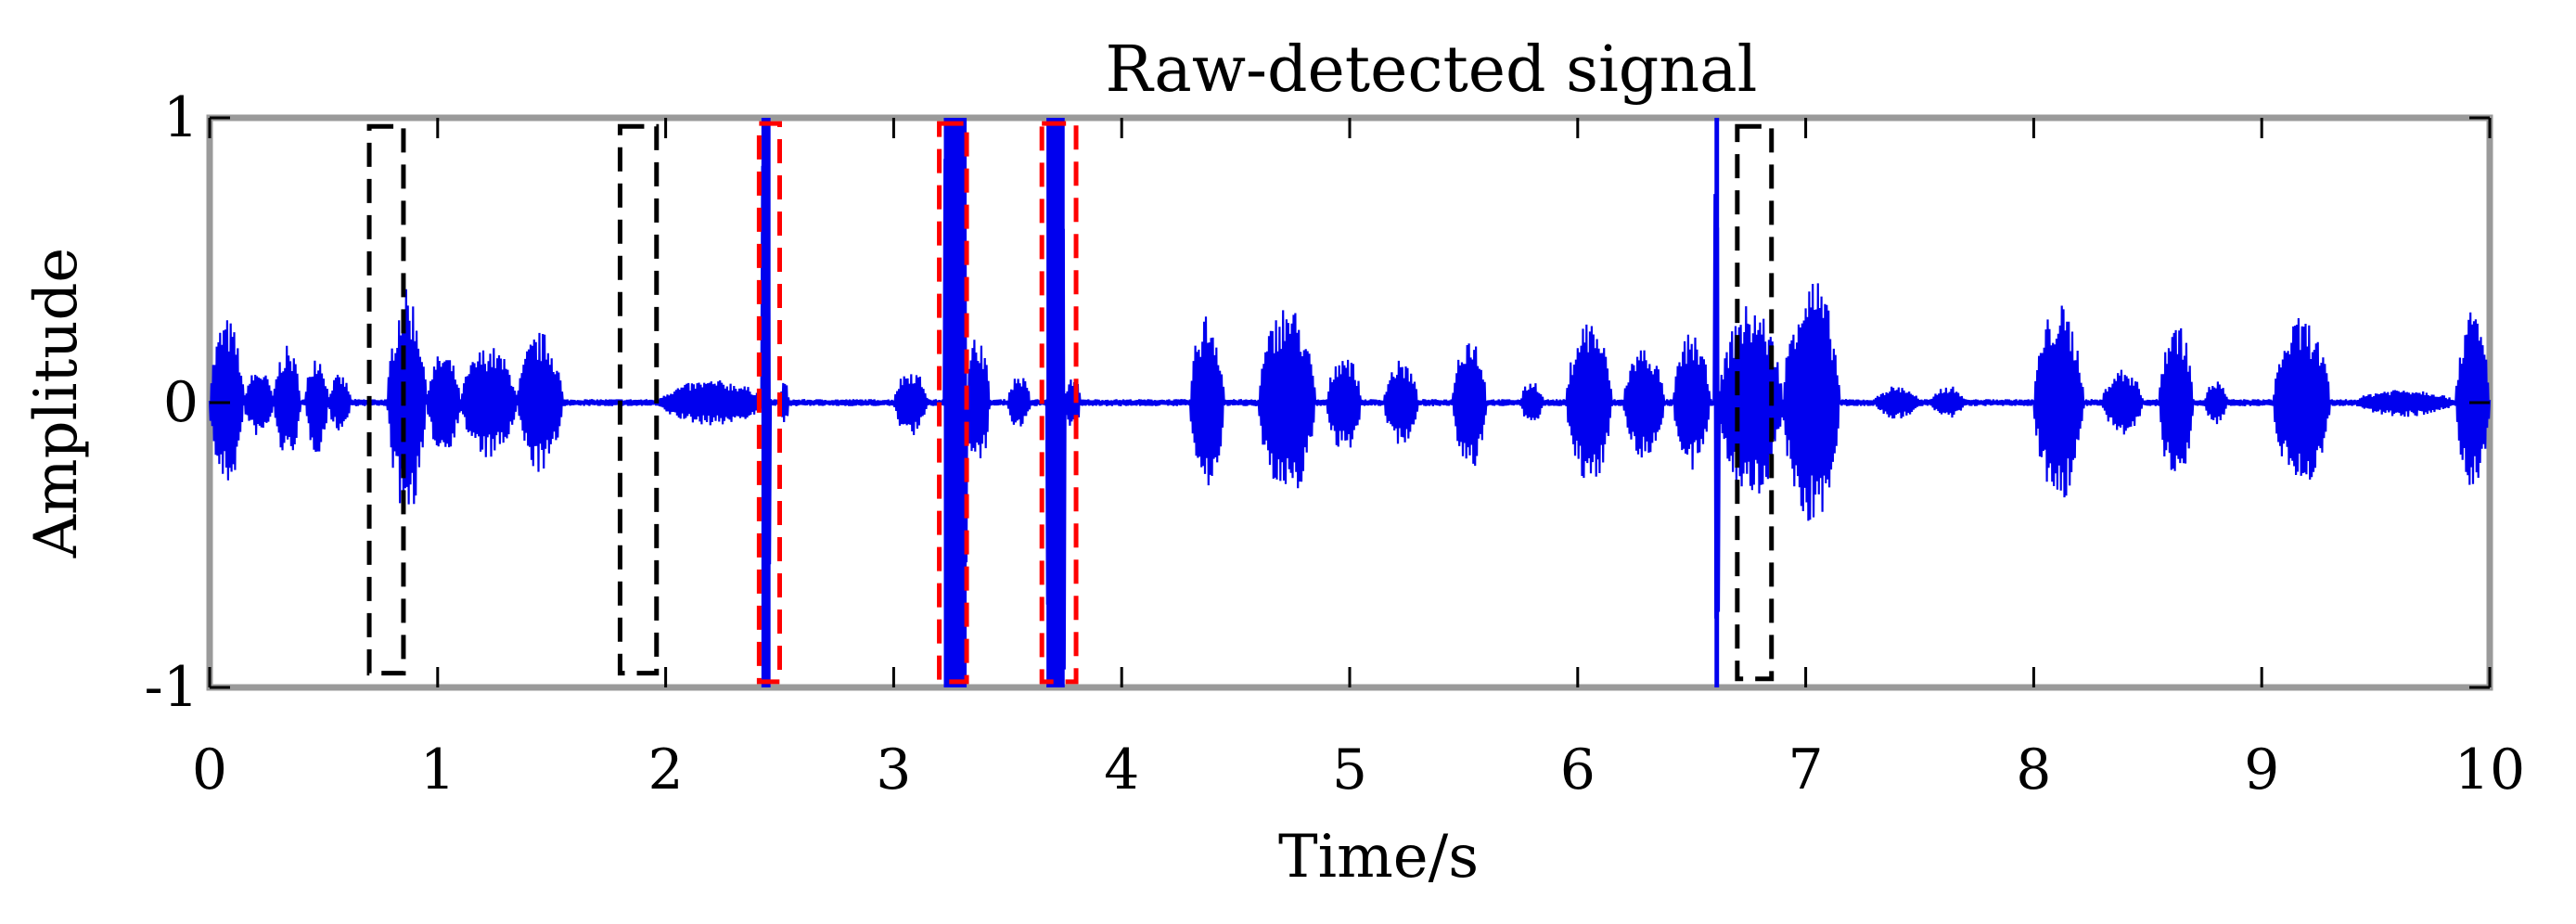  What do you see at coordinates (1578, 770) in the screenshot?
I see `x-tick-label: 6` at bounding box center [1578, 770].